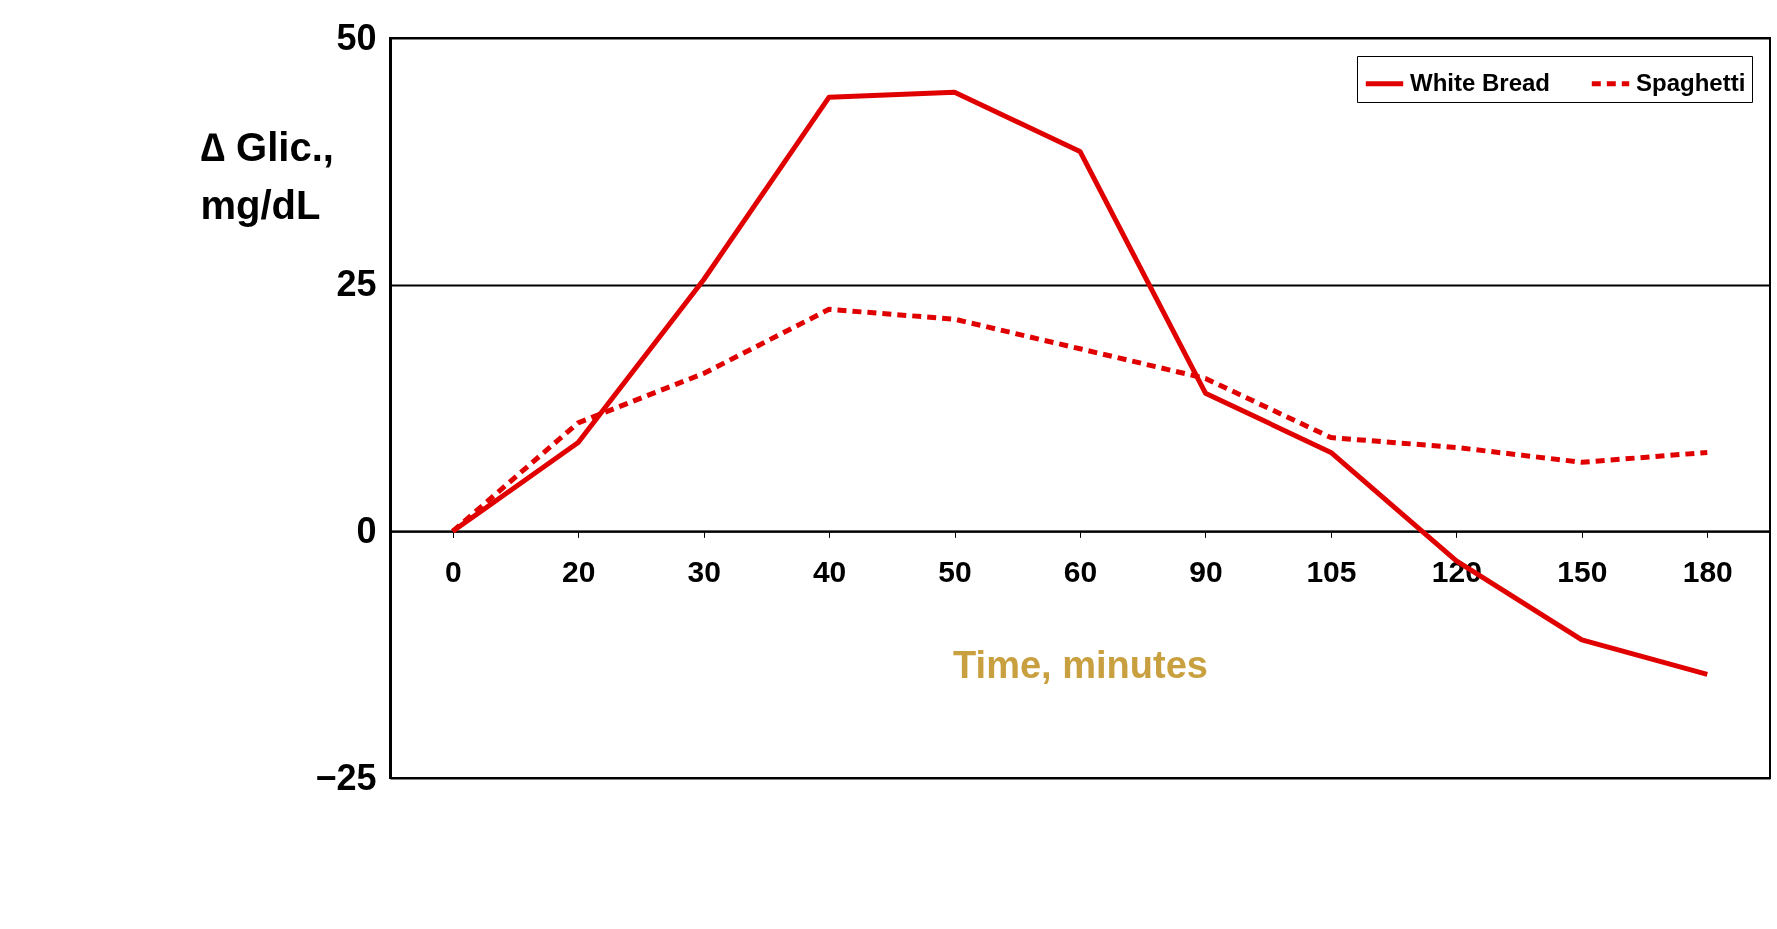  What do you see at coordinates (1582, 571) in the screenshot?
I see `x-tick-label: 150` at bounding box center [1582, 571].